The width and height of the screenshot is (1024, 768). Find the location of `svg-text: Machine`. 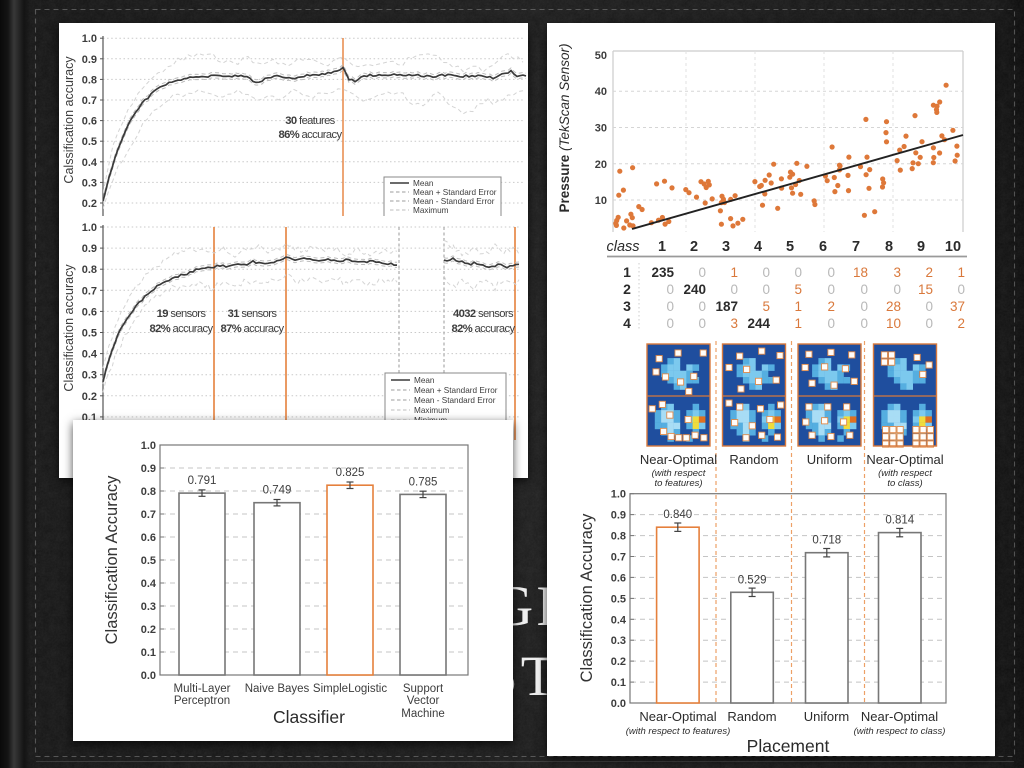

svg-text: Machine is located at coordinates (422, 714).